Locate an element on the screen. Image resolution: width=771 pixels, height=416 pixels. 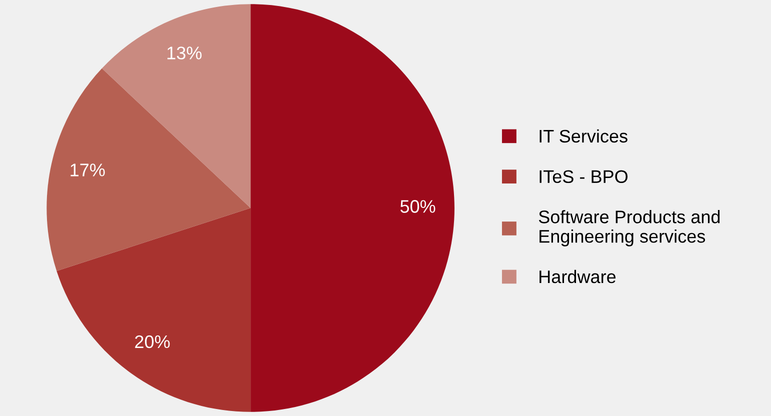
legend-label: Hardware is located at coordinates (578, 277).